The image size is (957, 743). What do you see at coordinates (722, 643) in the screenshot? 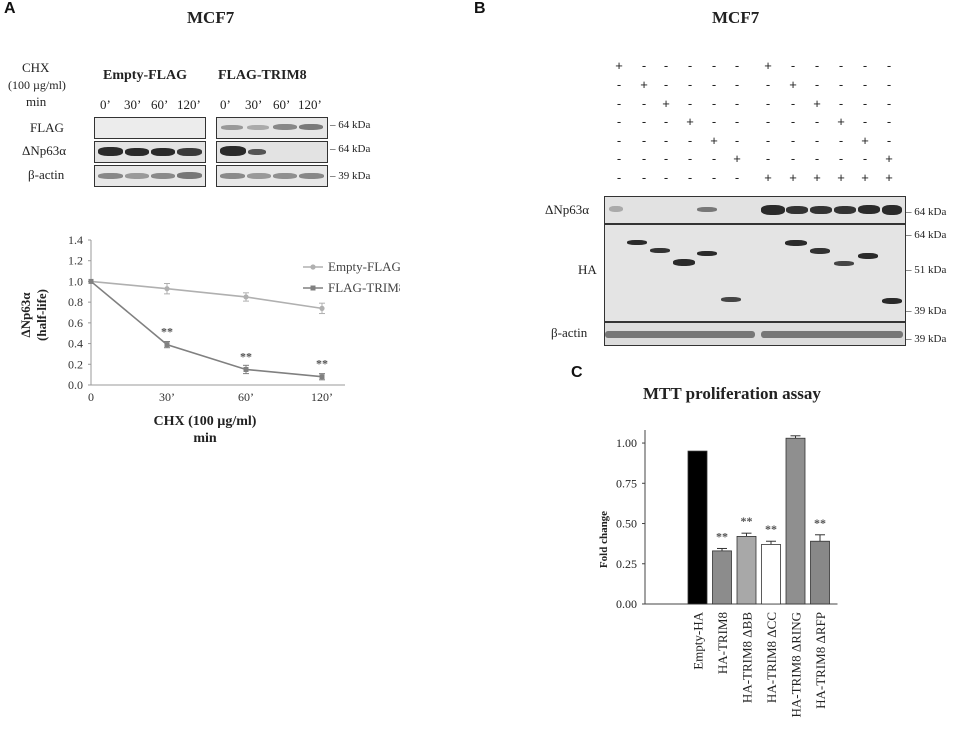
I see `x-tick-label: HA-TRIM8` at bounding box center [722, 643].